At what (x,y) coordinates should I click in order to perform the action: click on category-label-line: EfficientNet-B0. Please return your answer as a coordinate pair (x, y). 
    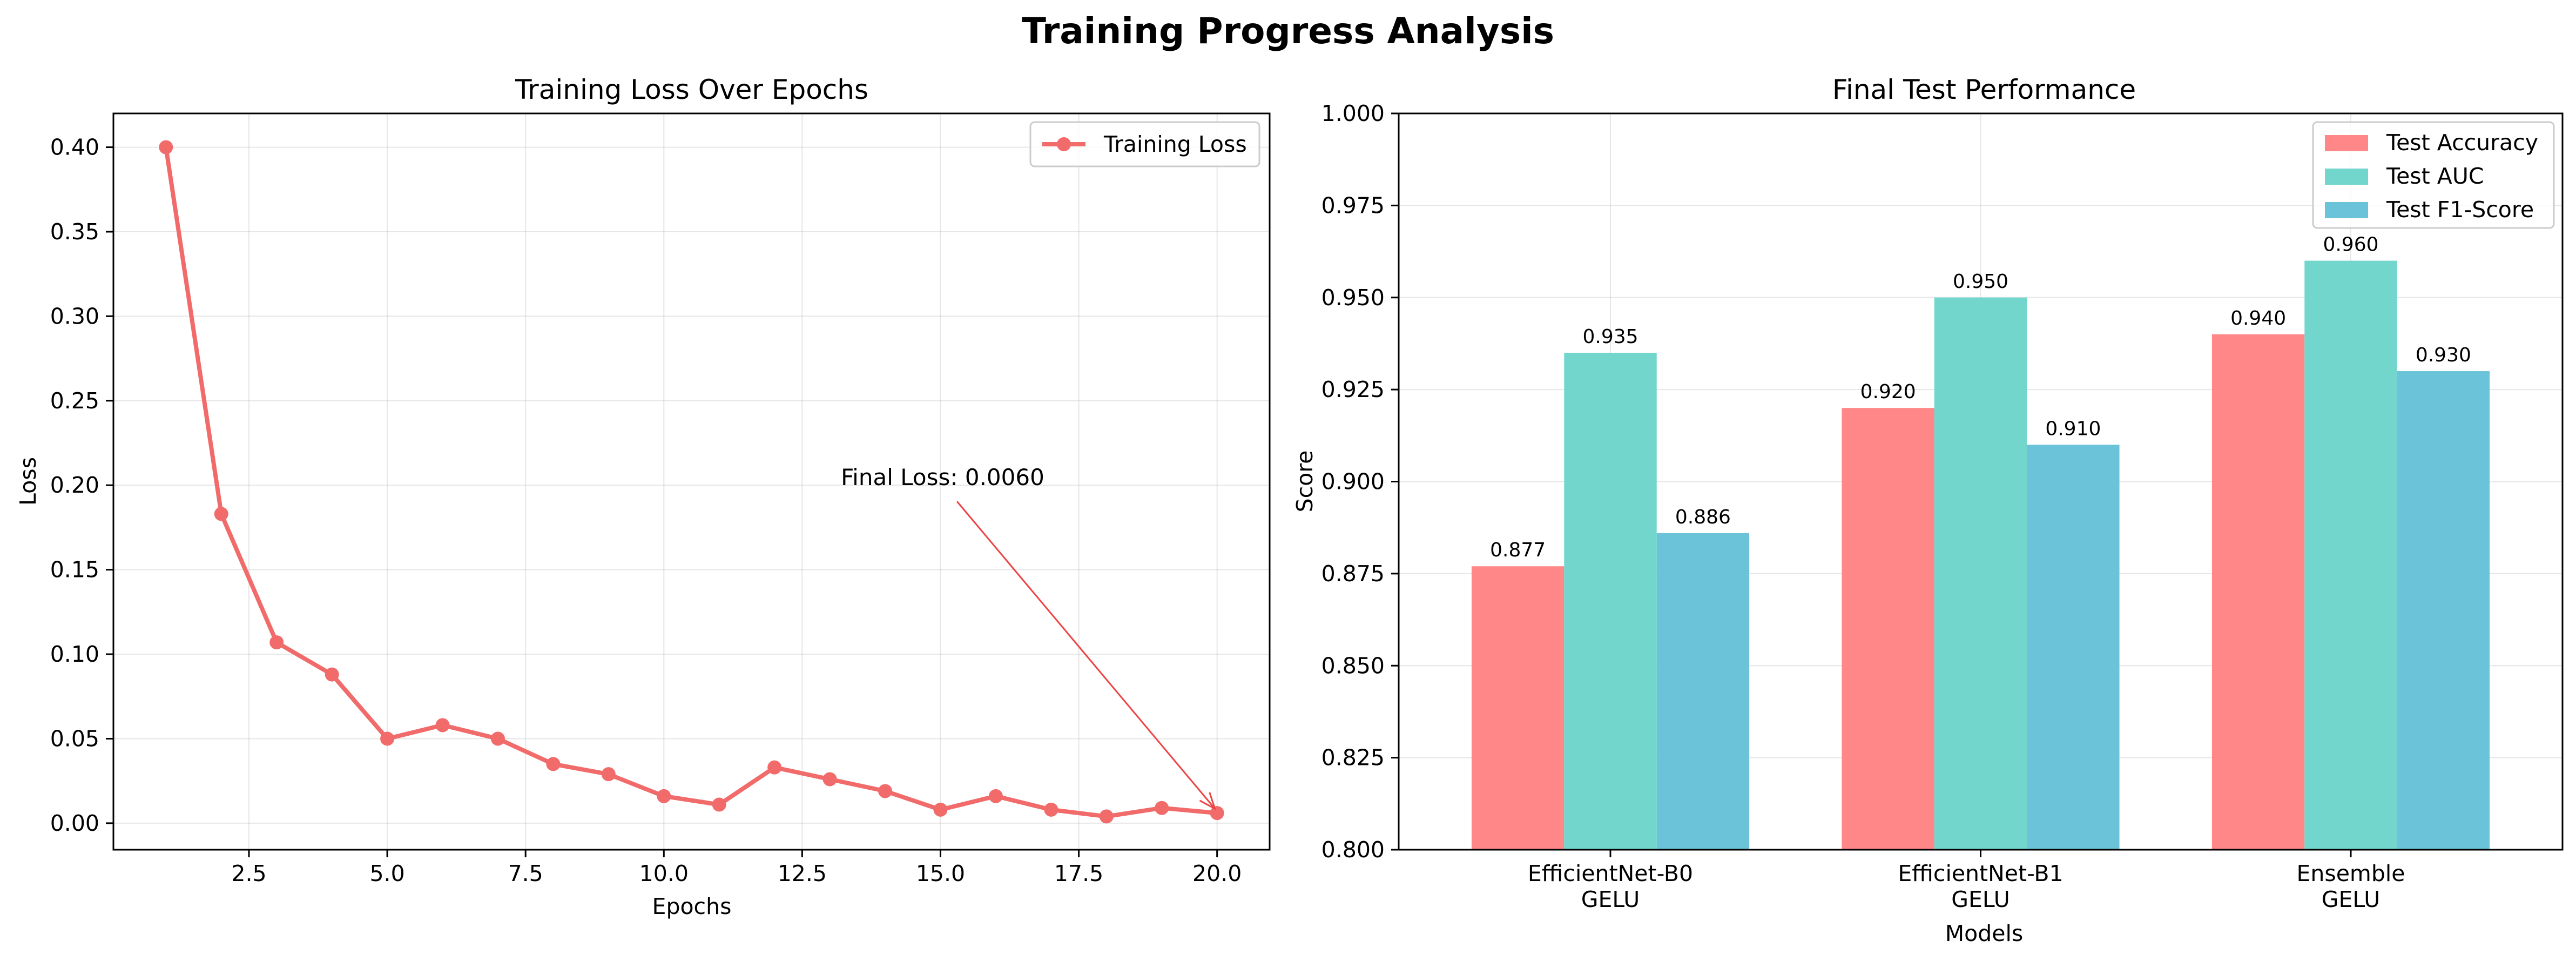
    Looking at the image, I should click on (1610, 873).